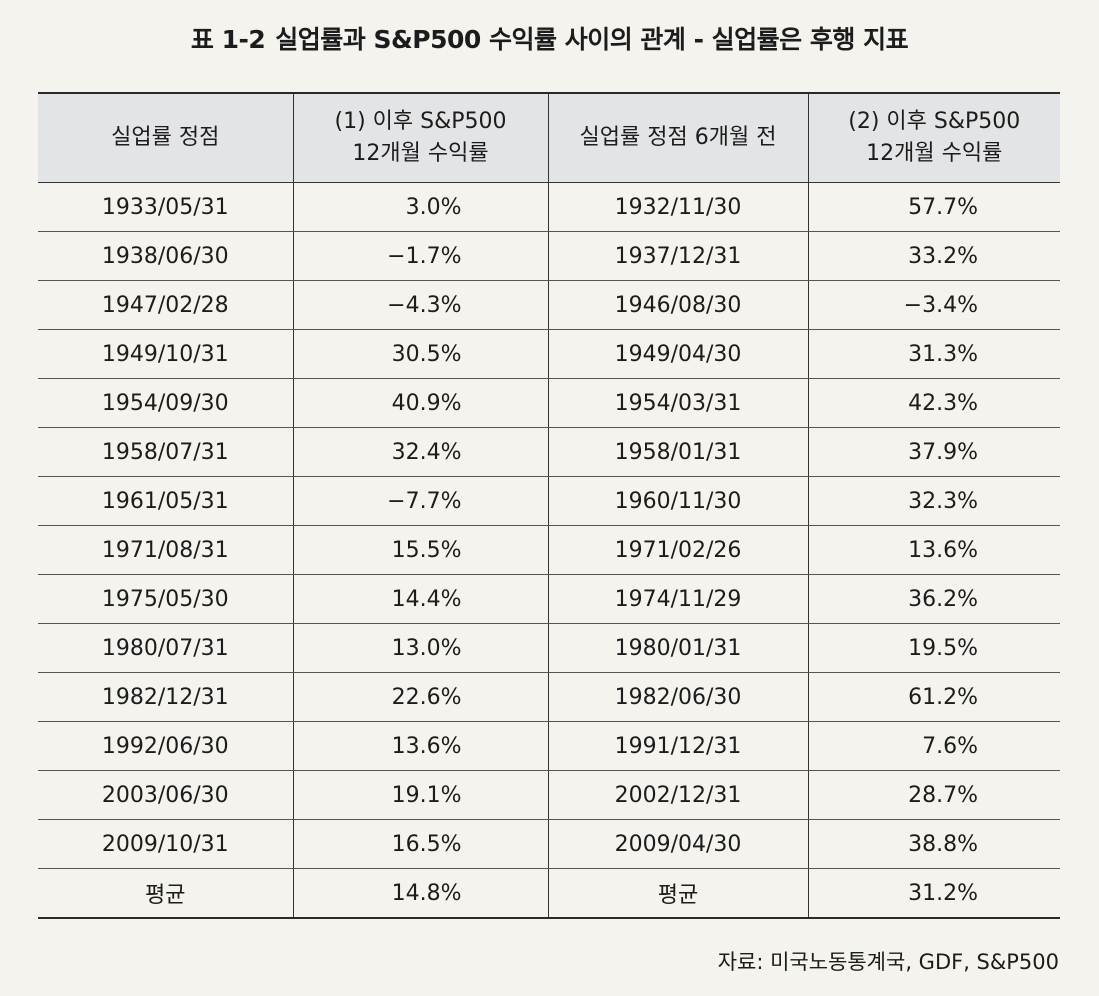 Image resolution: width=1099 pixels, height=996 pixels. Describe the element at coordinates (677, 207) in the screenshot. I see `pre-peak-date-cell: 1932/11/30` at that location.